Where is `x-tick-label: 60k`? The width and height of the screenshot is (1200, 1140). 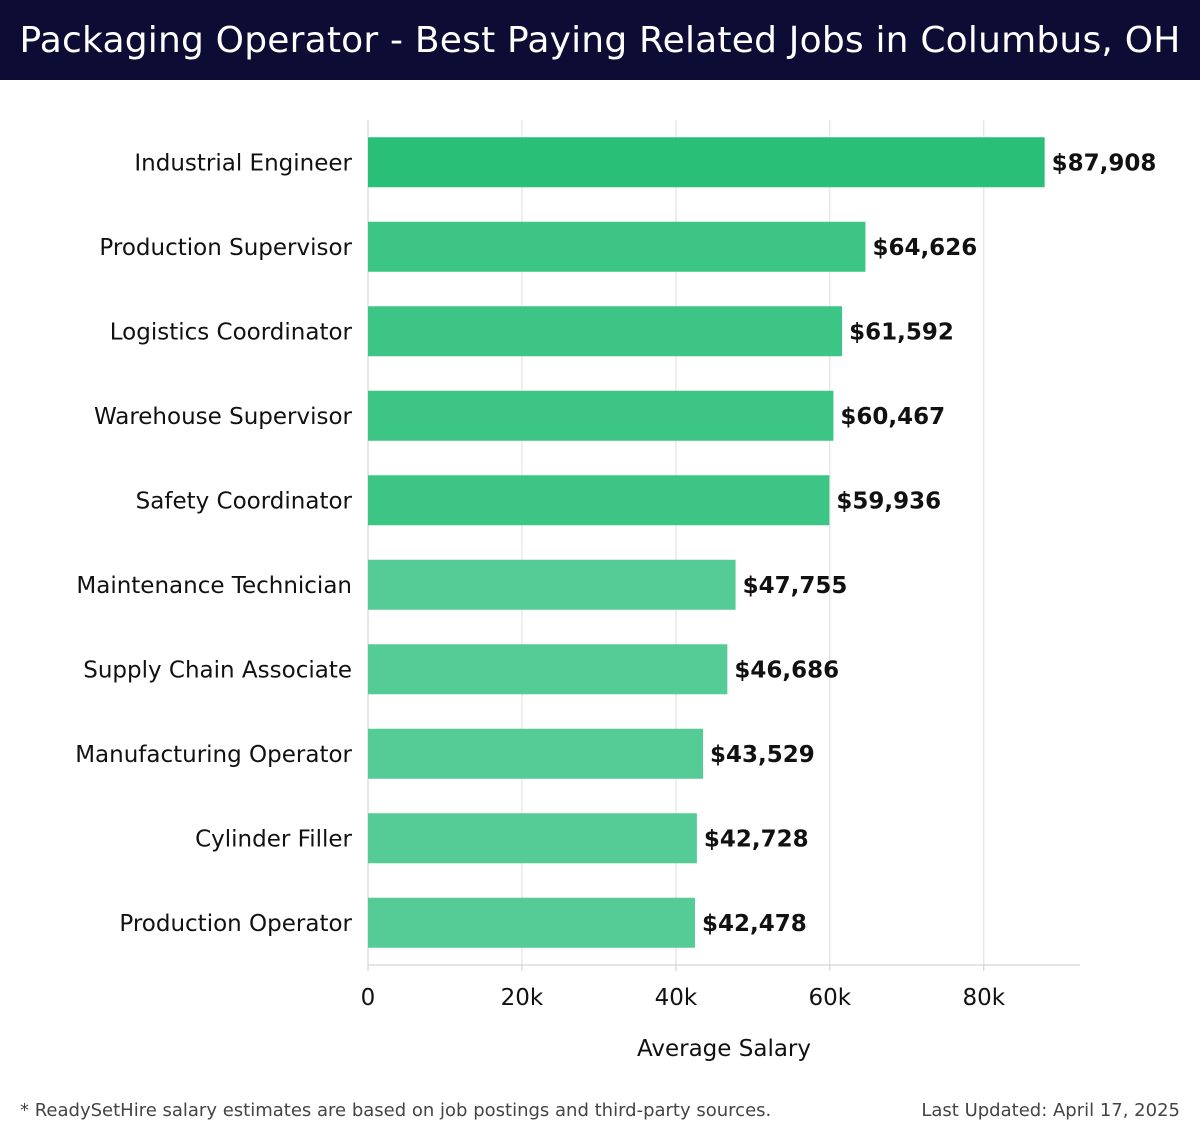 x-tick-label: 60k is located at coordinates (830, 998).